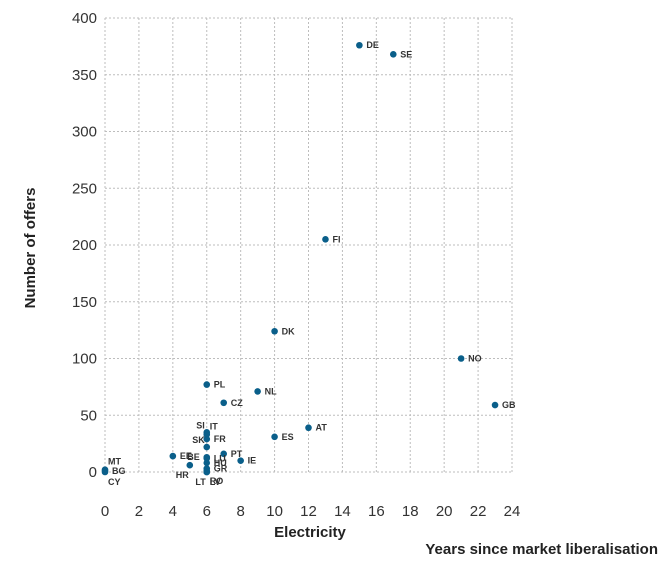 The width and height of the screenshot is (660, 562). What do you see at coordinates (224, 454) in the screenshot?
I see `data-point-pt` at bounding box center [224, 454].